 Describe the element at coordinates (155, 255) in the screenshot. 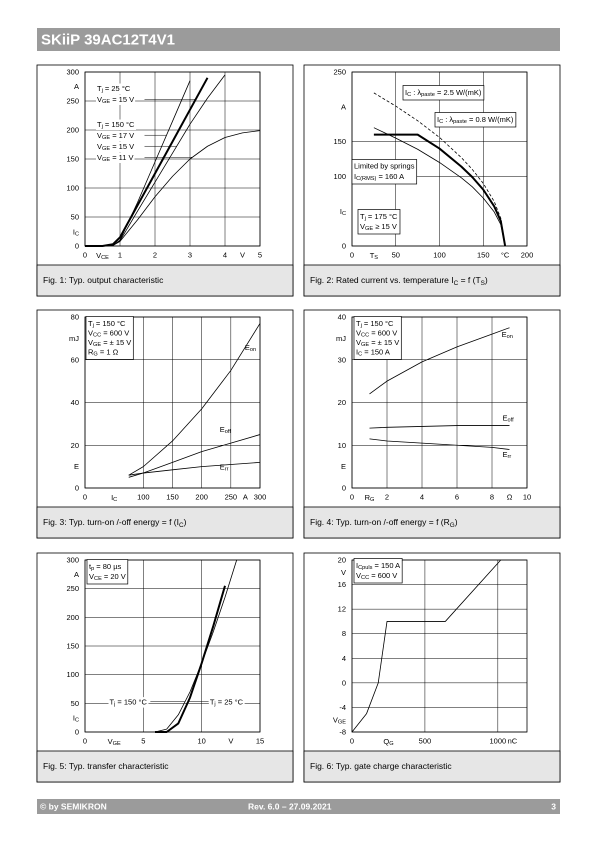

I see `x-tick-label: 2` at that location.